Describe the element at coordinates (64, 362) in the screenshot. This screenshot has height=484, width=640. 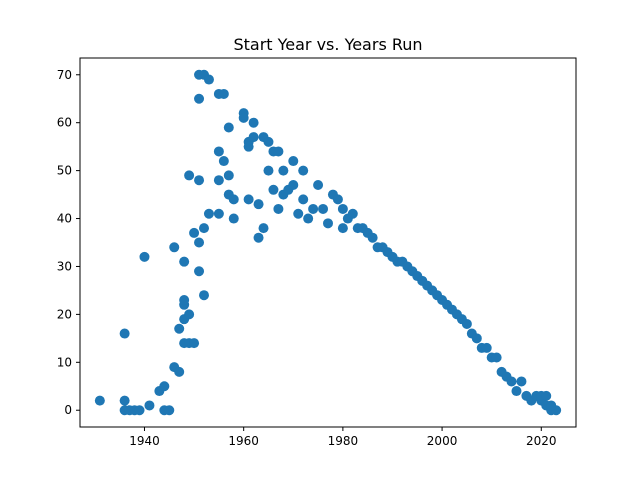
I see `y-tick-label: 10` at that location.